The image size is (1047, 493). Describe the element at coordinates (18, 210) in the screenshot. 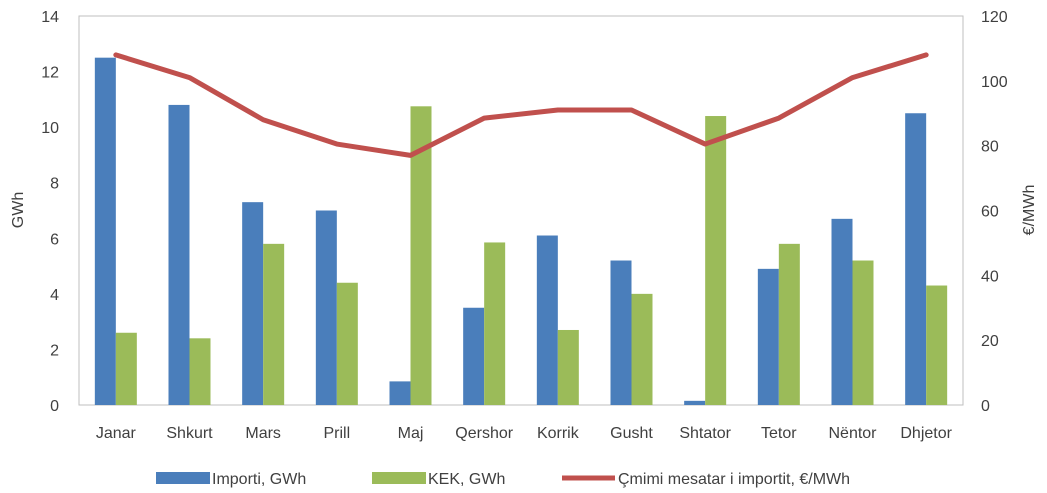

I see `left-axis-title: GWh` at that location.